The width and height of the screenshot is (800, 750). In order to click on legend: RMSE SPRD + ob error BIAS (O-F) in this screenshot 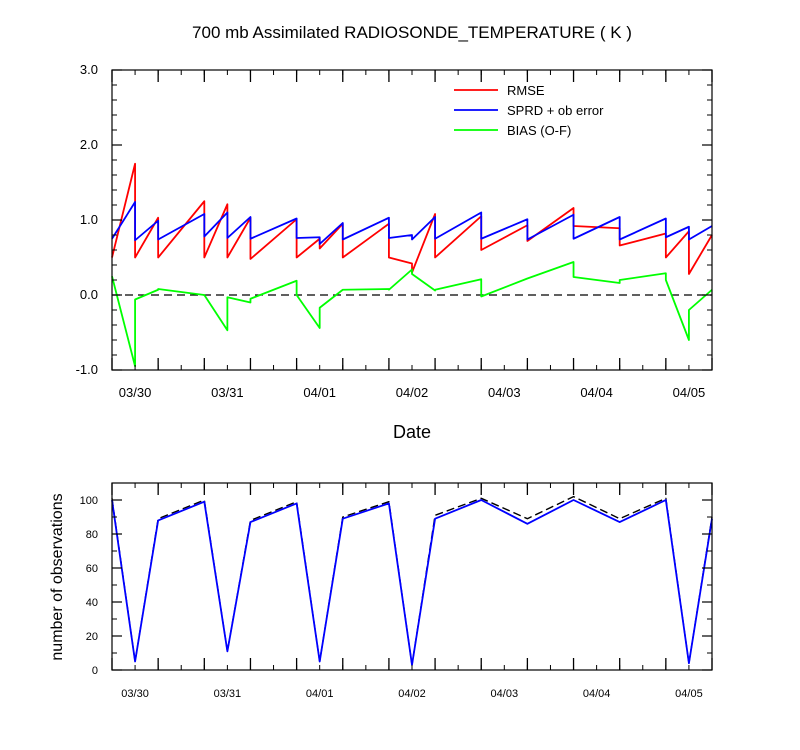, I will do `click(529, 110)`.